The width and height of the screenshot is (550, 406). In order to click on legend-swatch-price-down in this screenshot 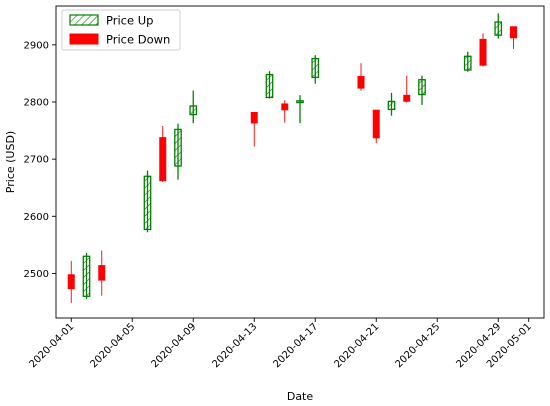, I will do `click(84, 39)`.